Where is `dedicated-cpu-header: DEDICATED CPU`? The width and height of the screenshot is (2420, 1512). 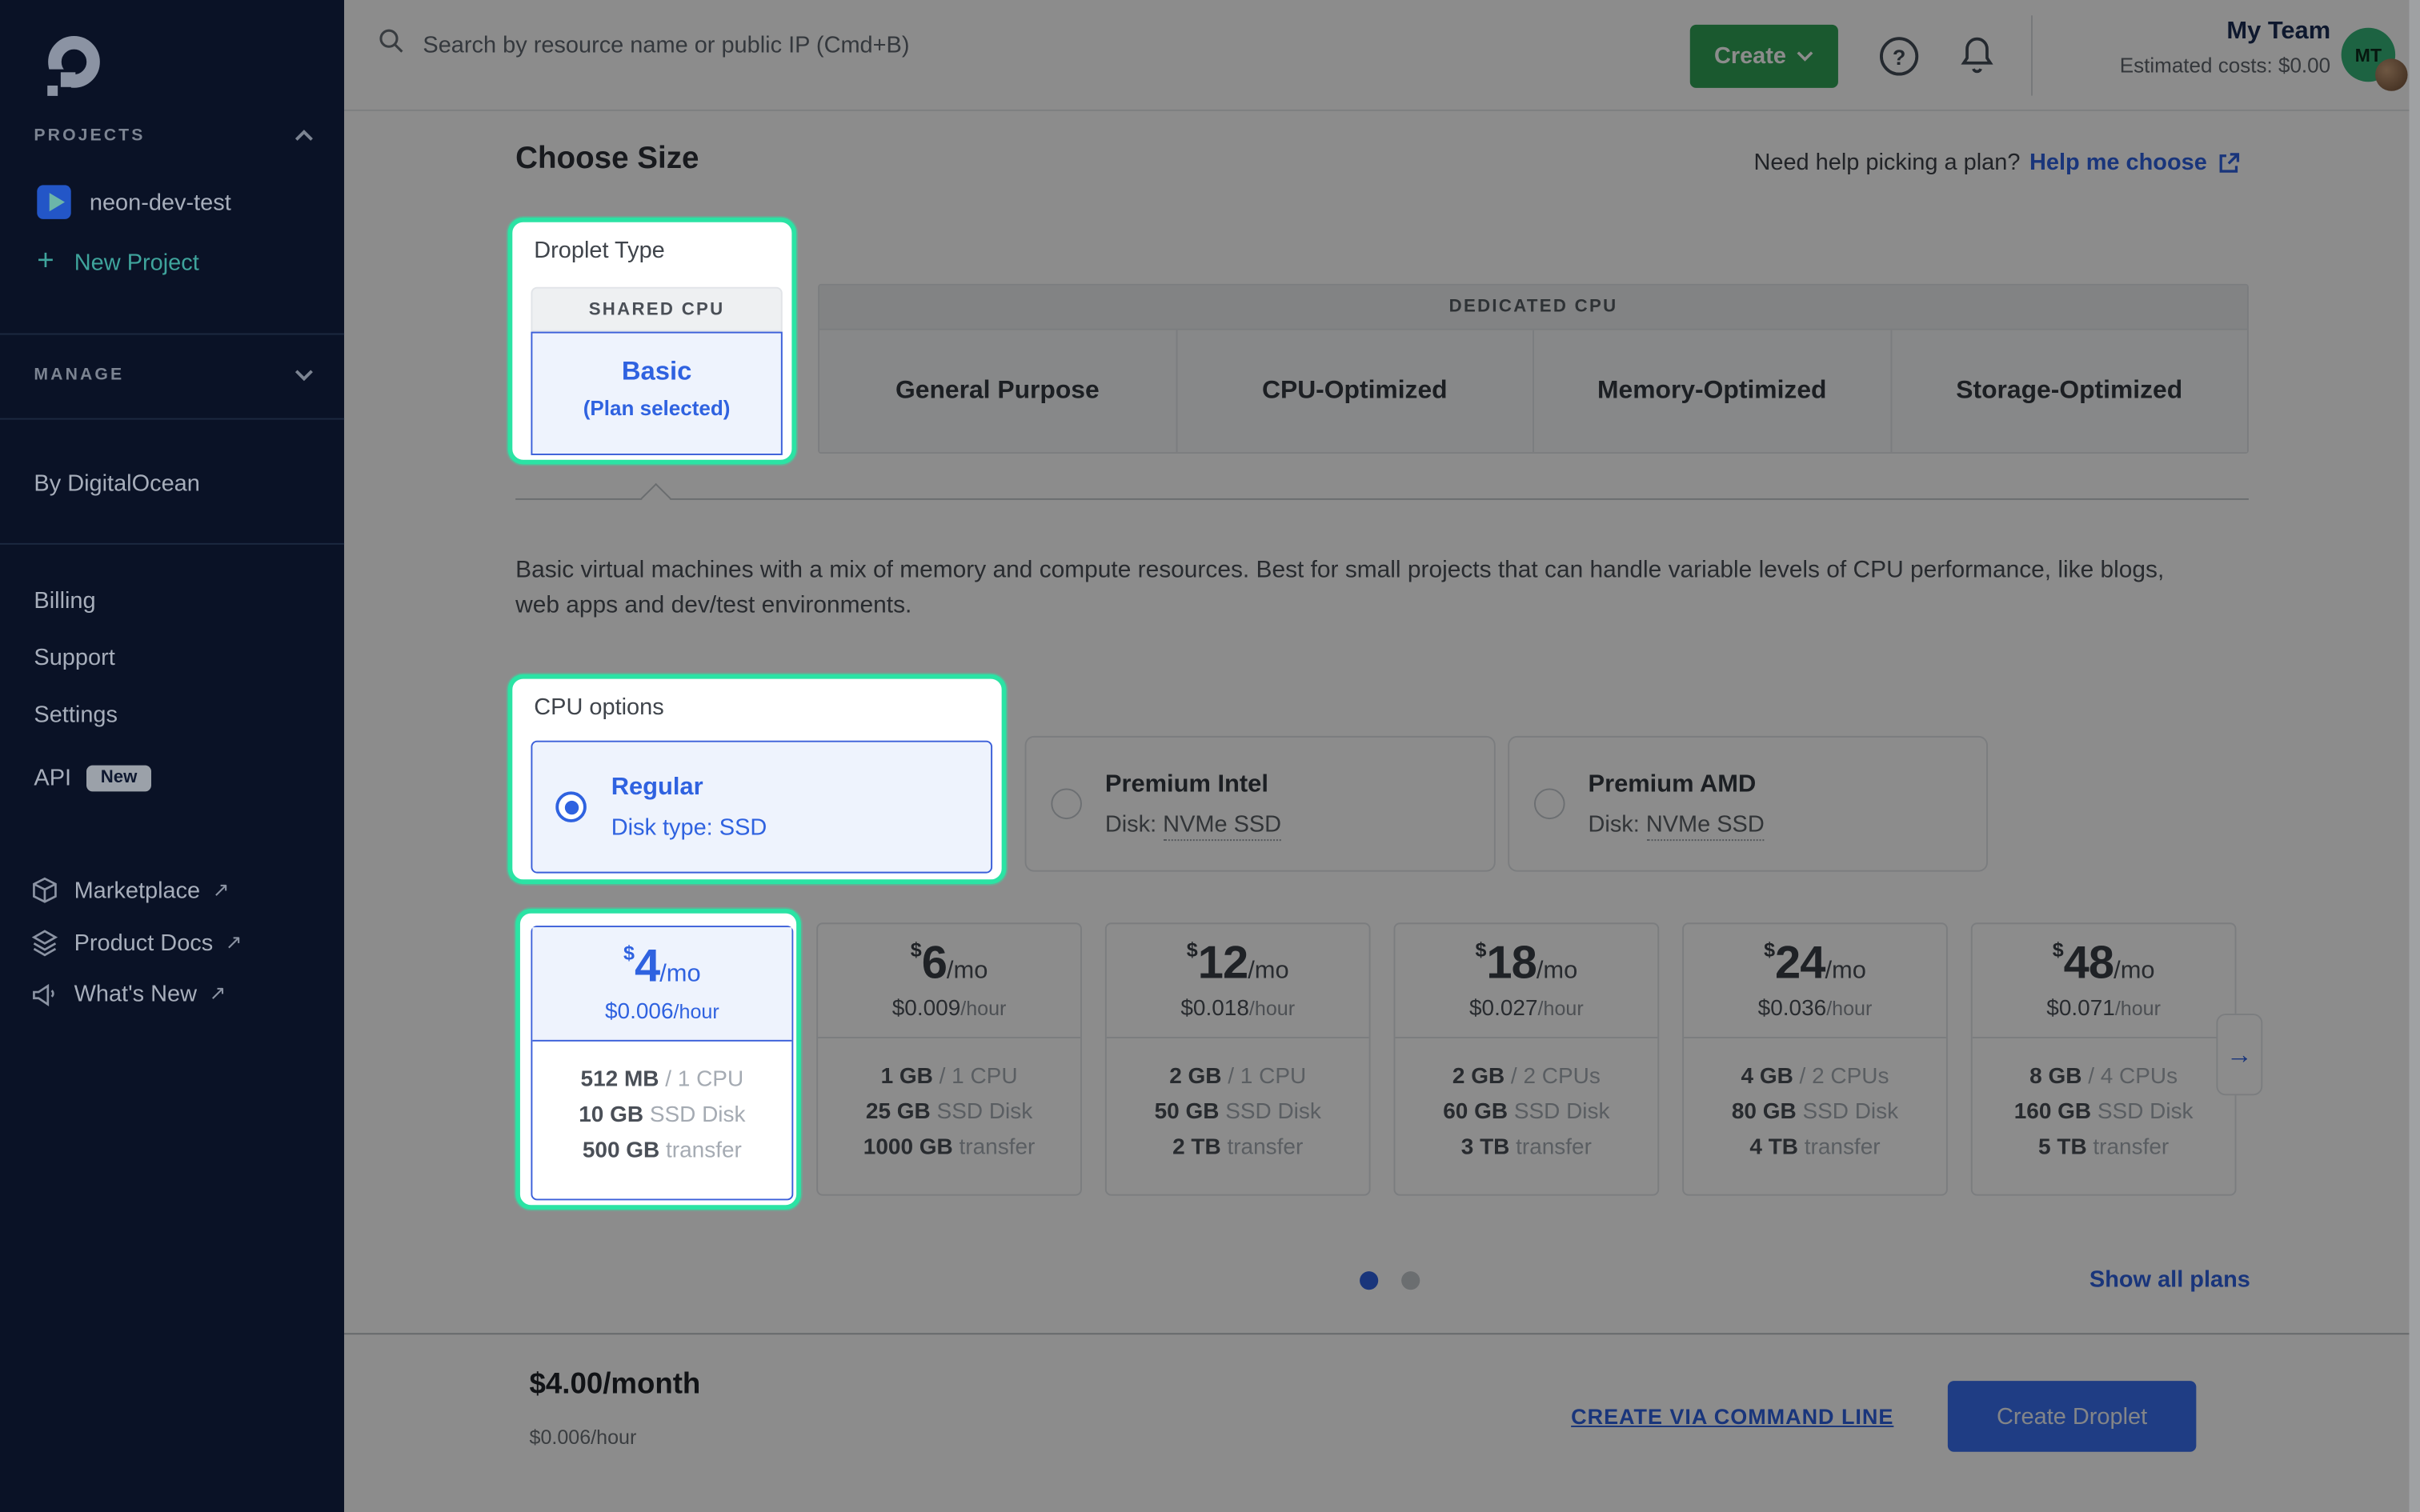
dedicated-cpu-header: DEDICATED CPU is located at coordinates (1533, 307).